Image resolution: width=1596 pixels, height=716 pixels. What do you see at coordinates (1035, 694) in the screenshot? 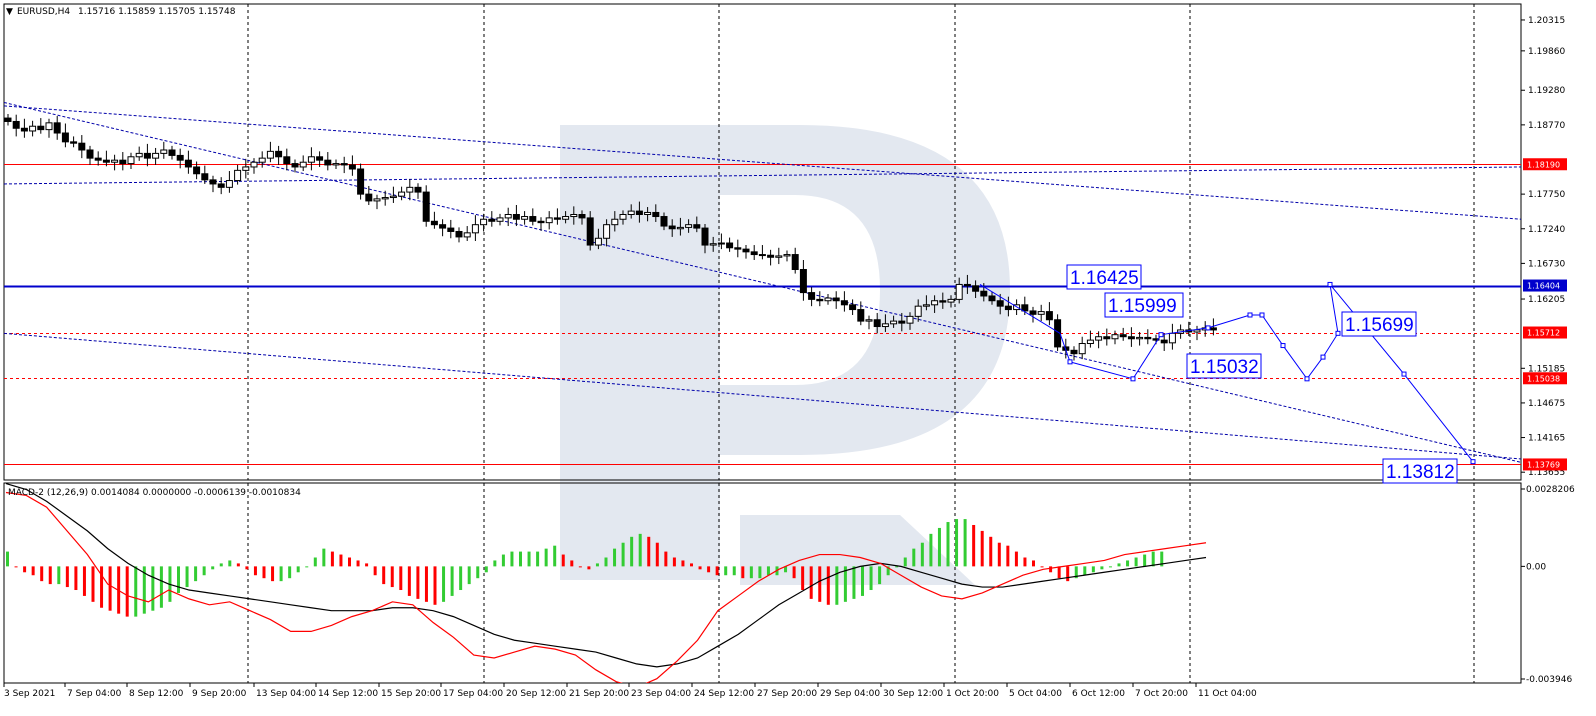
I see `time-tick-label: 5 Oct 04:00` at bounding box center [1035, 694].